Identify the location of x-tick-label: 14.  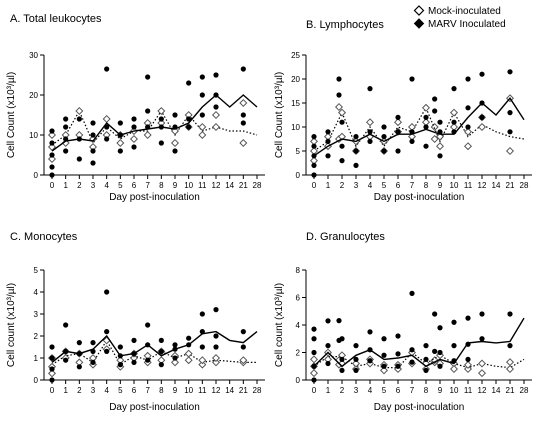
(496, 390).